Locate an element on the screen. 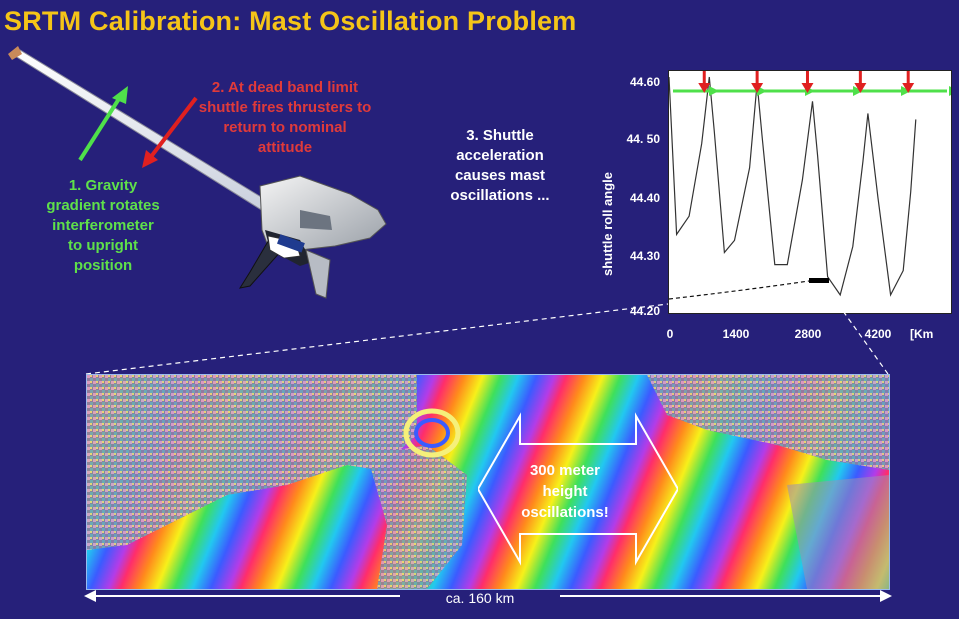 The image size is (959, 619). y-tick-label: 44. 50 is located at coordinates (643, 139).